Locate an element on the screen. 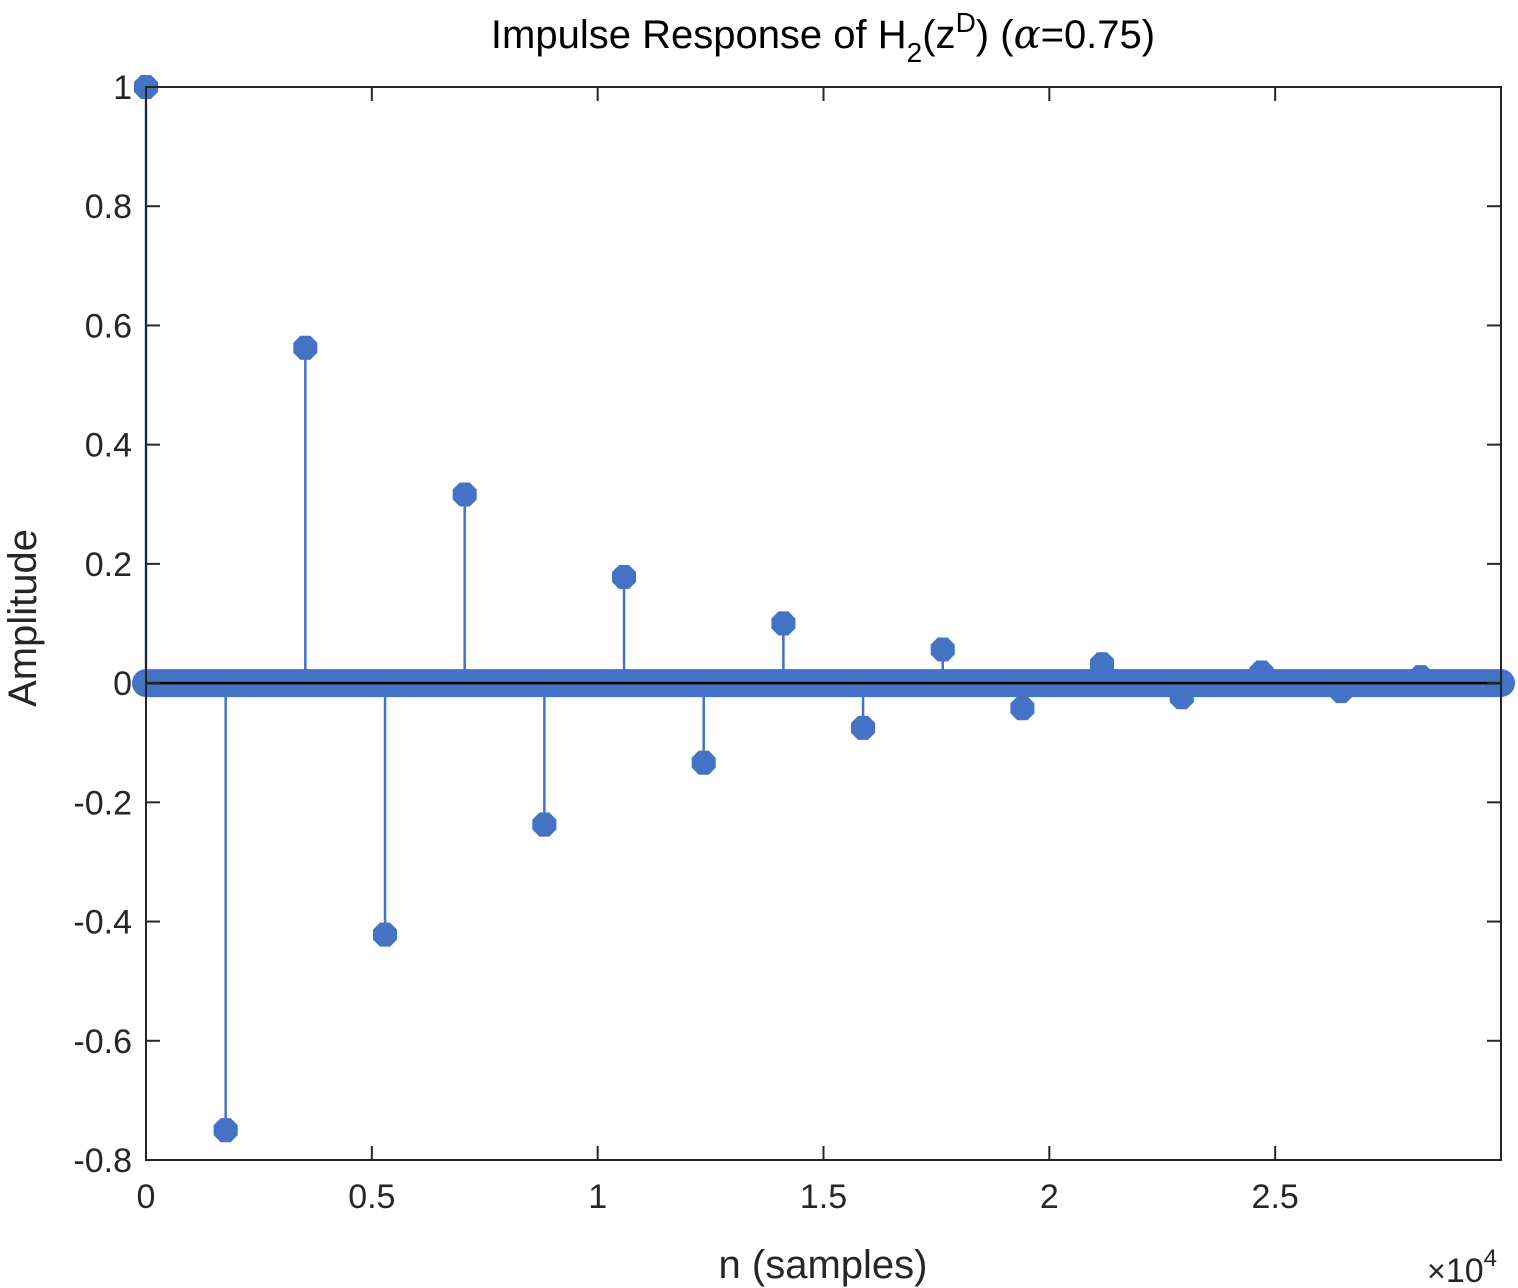 This screenshot has width=1518, height=1288. x-tick-label: 2 is located at coordinates (1049, 1197).